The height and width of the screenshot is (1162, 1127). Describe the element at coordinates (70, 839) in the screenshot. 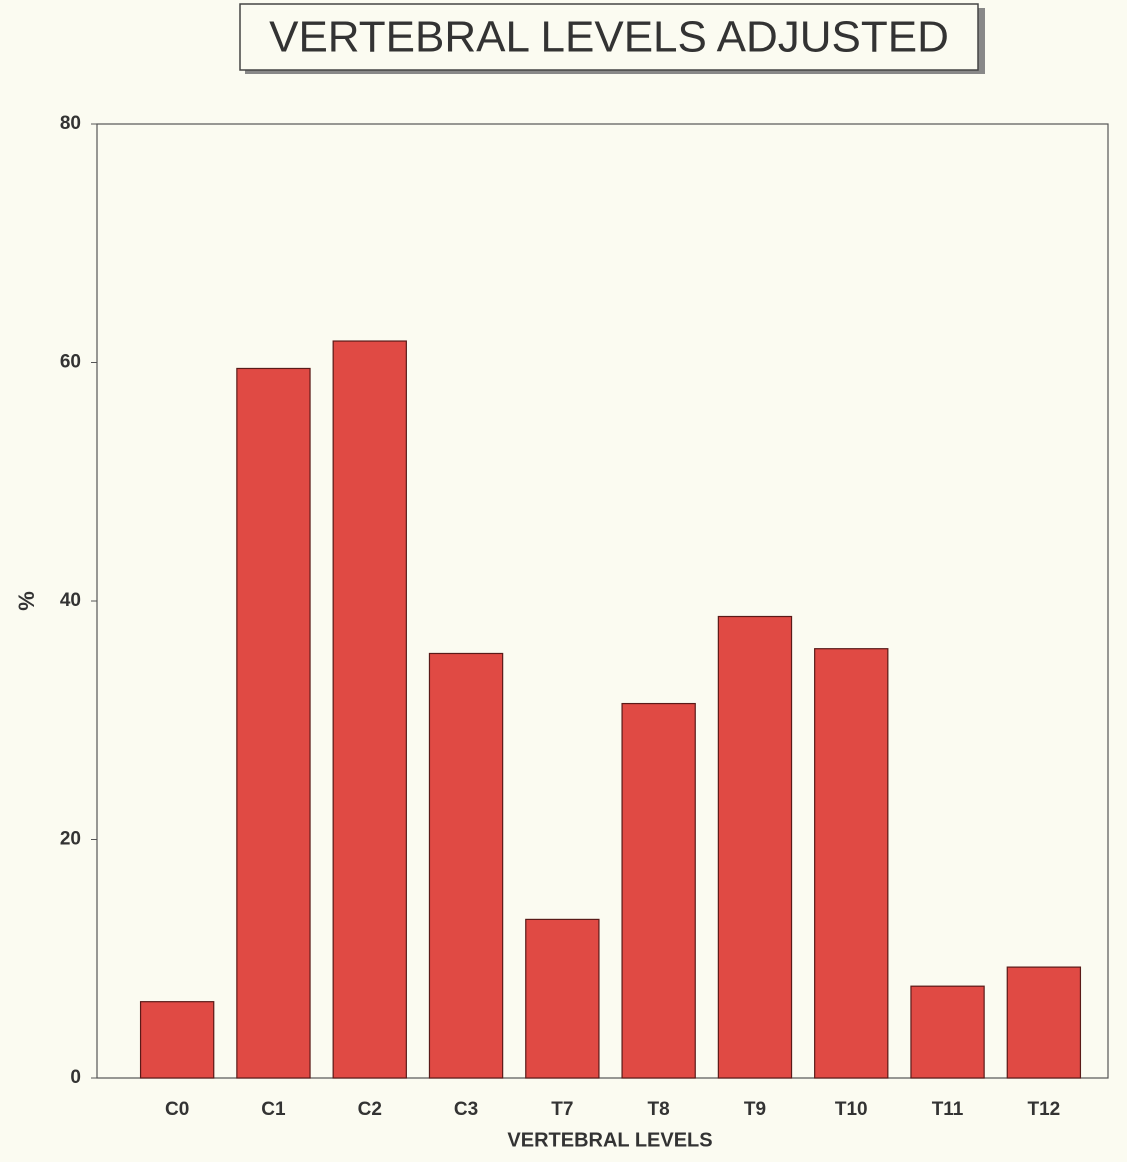

I see `y-tick-label: 20` at that location.